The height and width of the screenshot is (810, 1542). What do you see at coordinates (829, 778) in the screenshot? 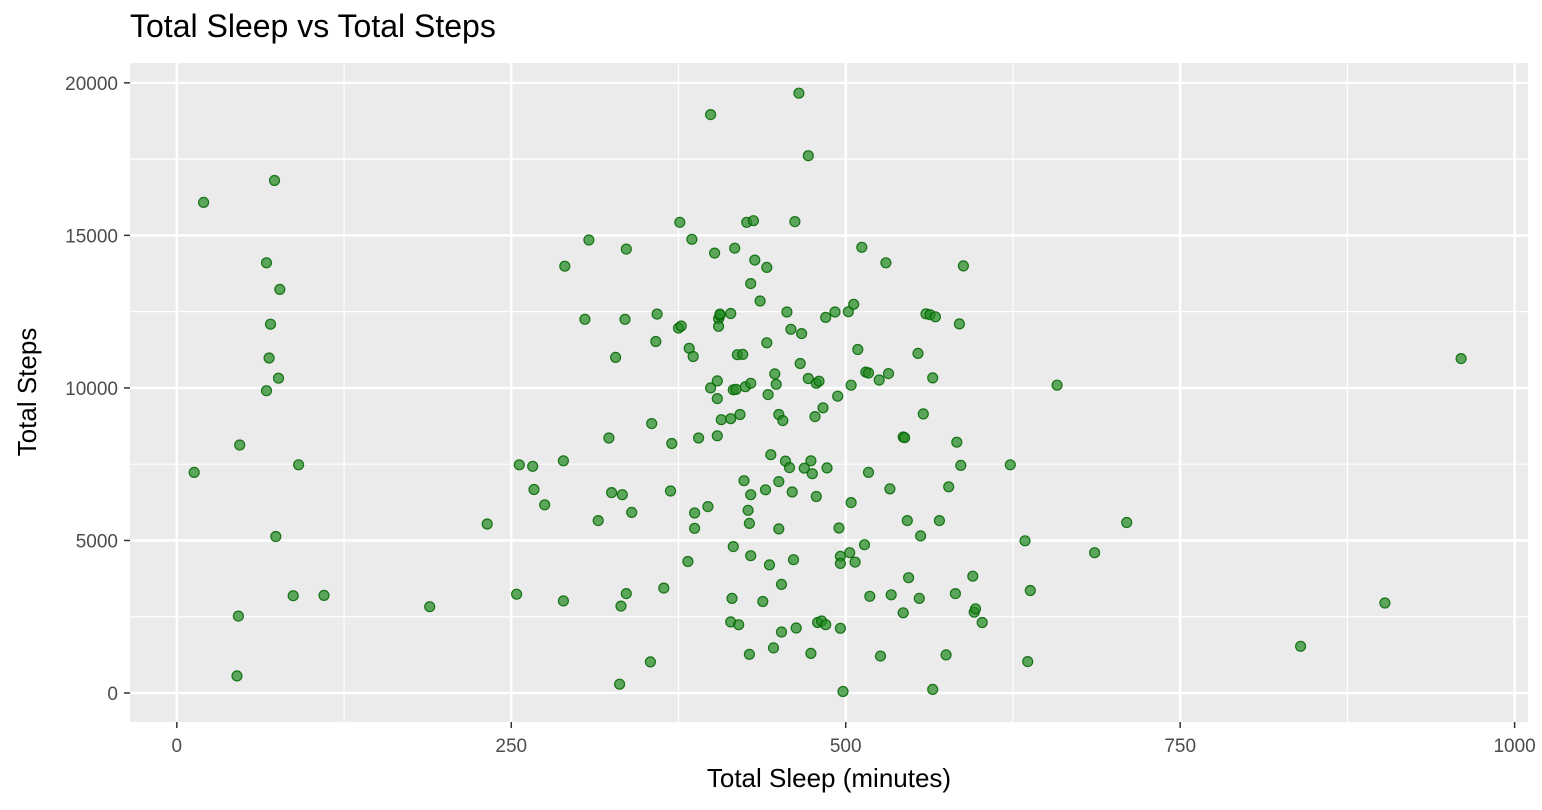
I see `x-axis-title: Total Sleep (minutes)` at bounding box center [829, 778].